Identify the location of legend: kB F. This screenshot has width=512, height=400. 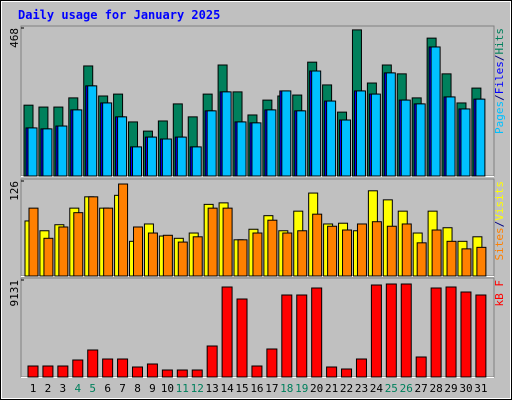
(499, 293).